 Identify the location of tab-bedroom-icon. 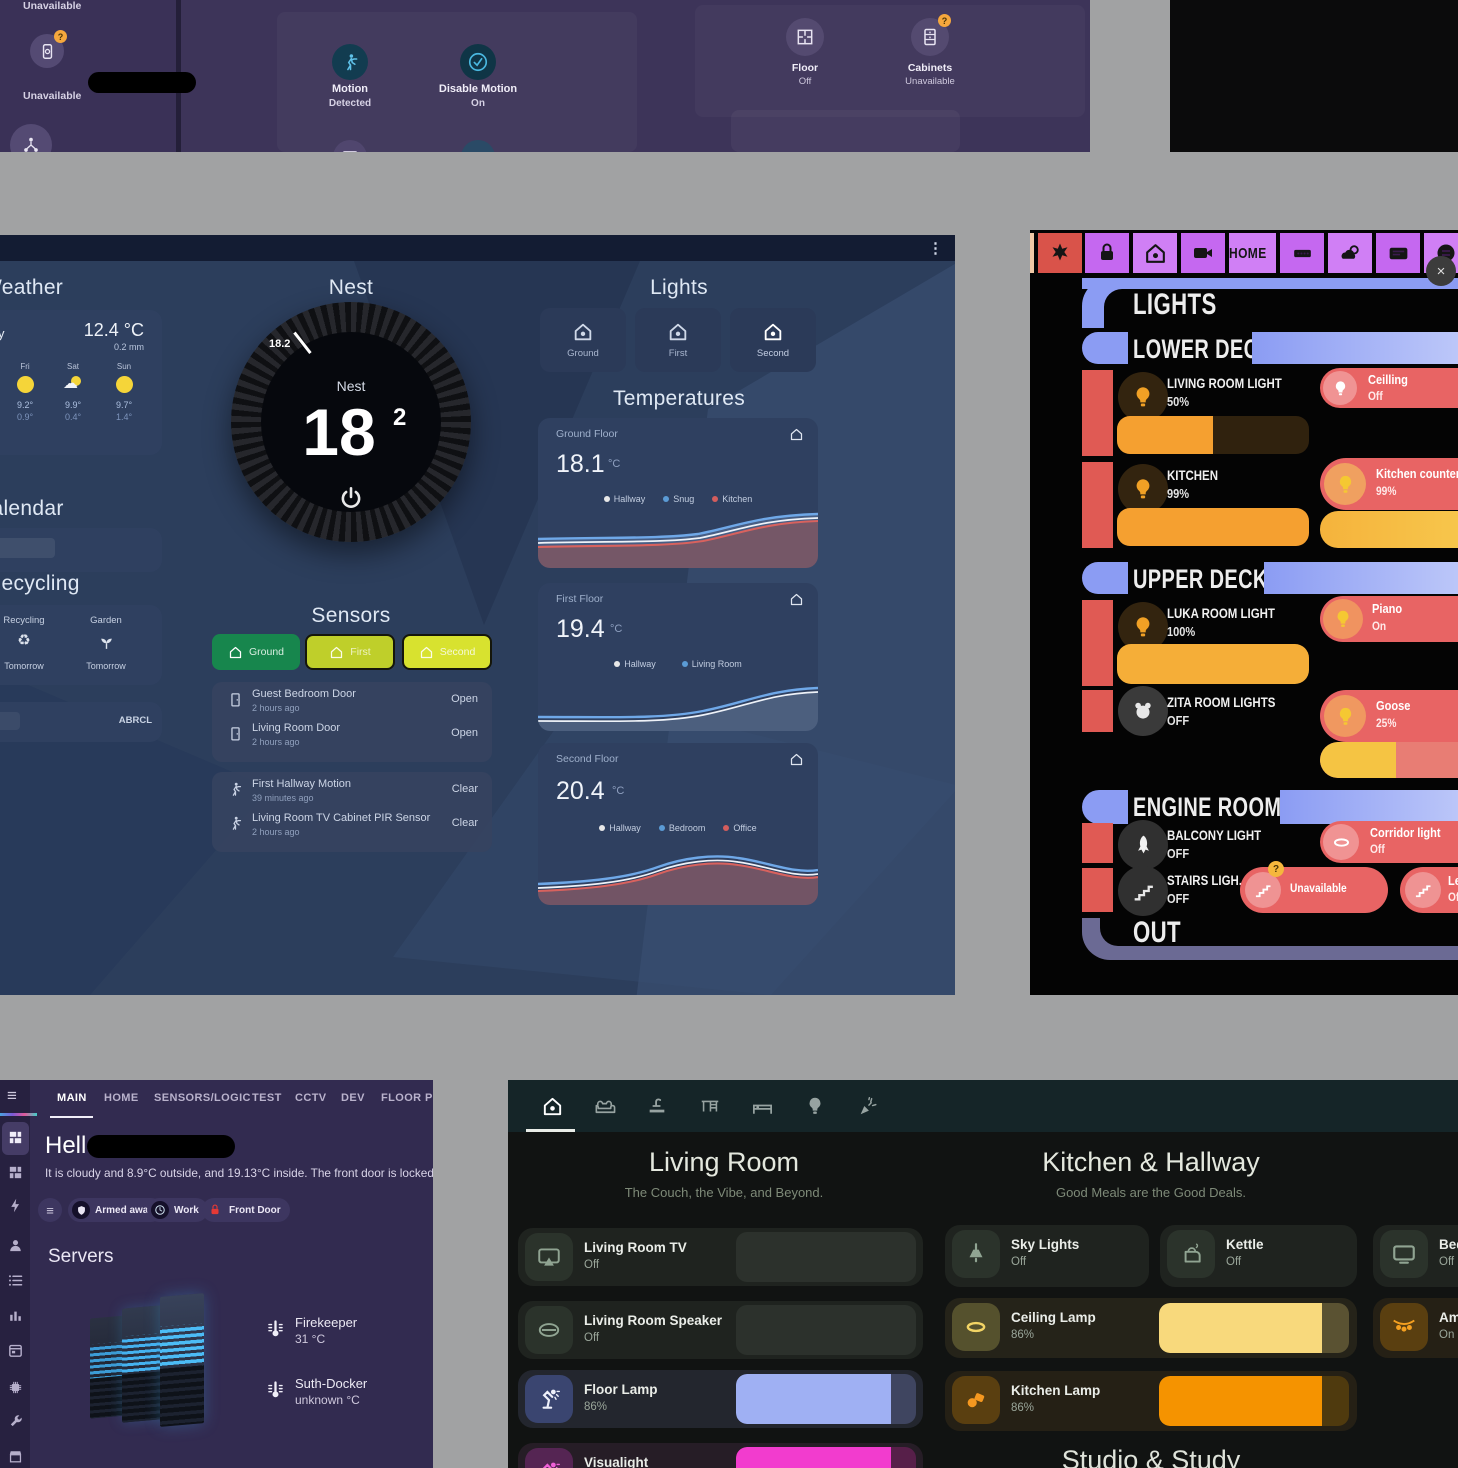
(762, 1106).